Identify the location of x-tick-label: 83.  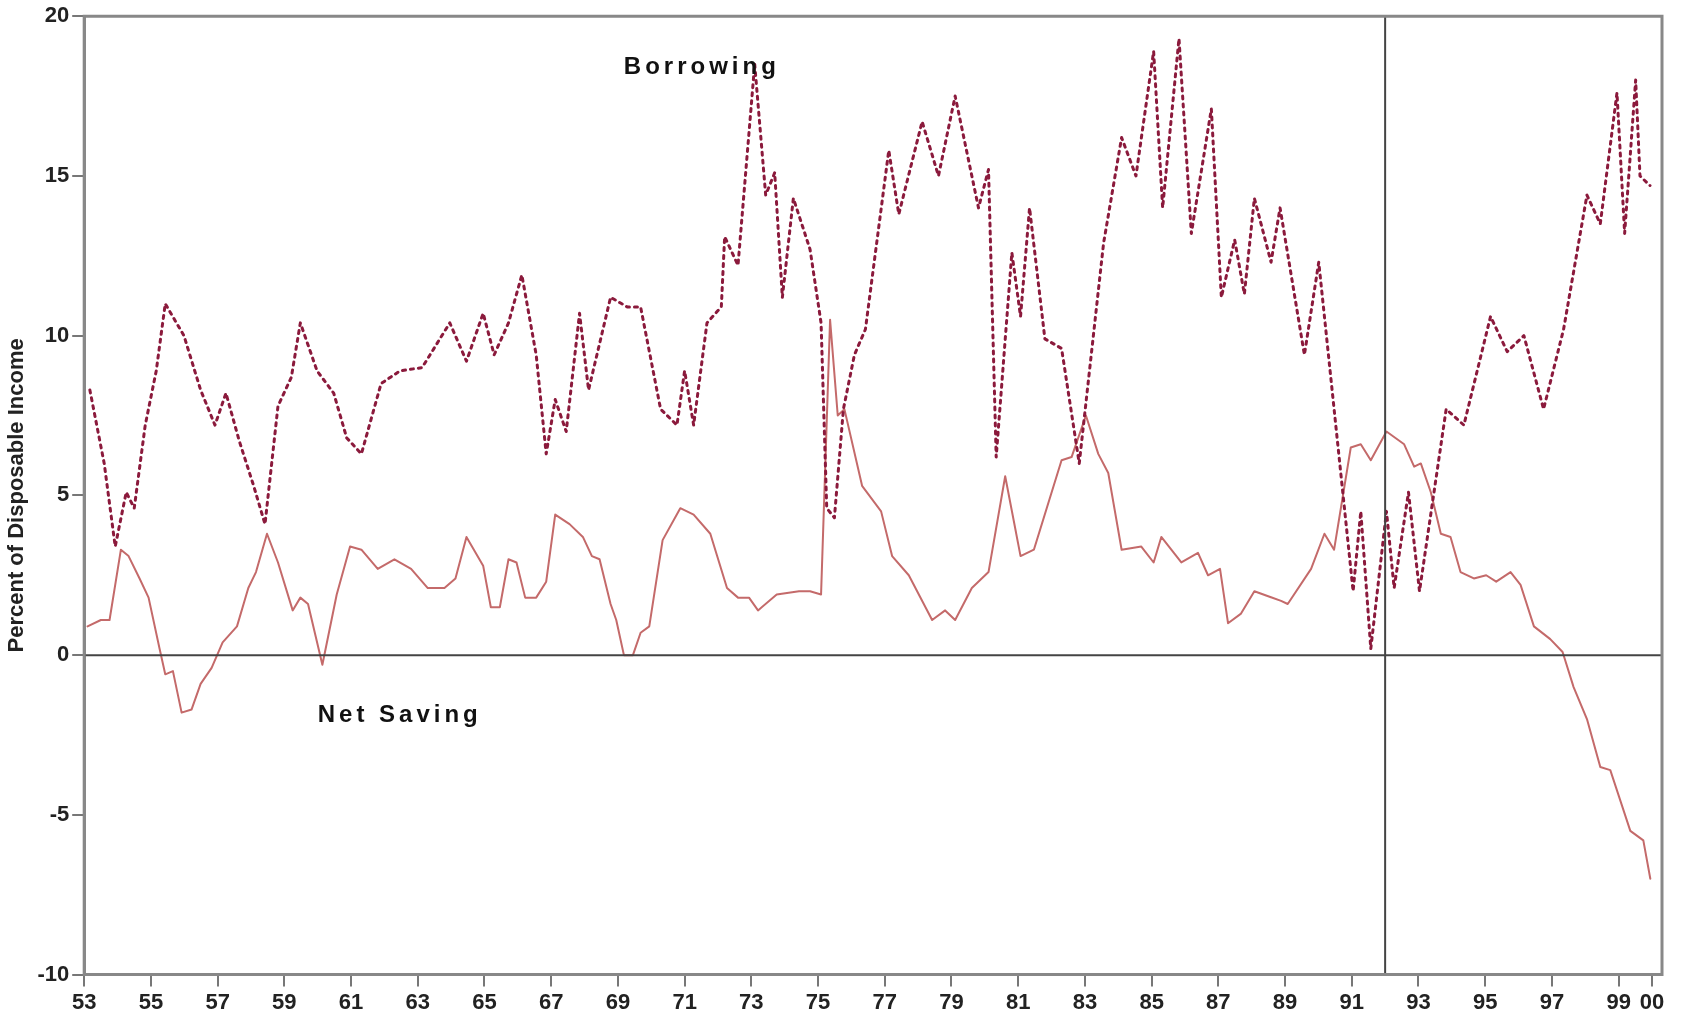
(1085, 1001).